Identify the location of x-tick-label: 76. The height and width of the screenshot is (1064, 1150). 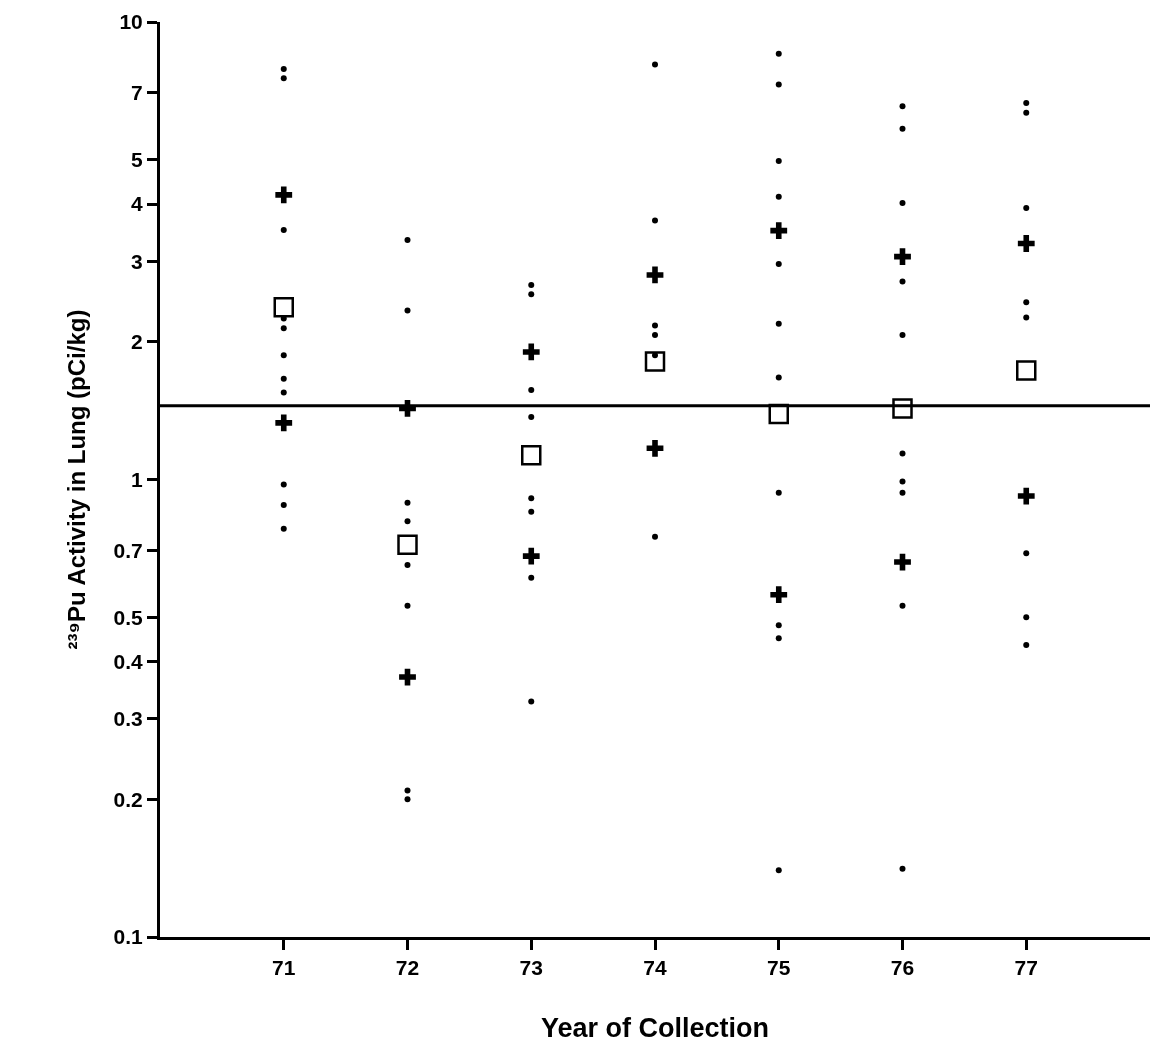
(902, 968).